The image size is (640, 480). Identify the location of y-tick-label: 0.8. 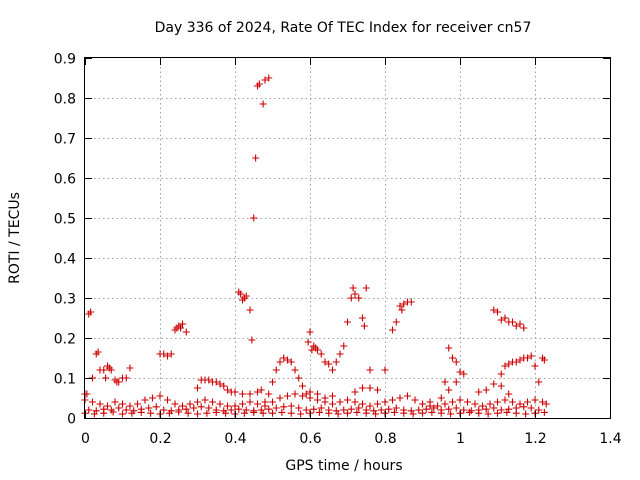
(65, 100).